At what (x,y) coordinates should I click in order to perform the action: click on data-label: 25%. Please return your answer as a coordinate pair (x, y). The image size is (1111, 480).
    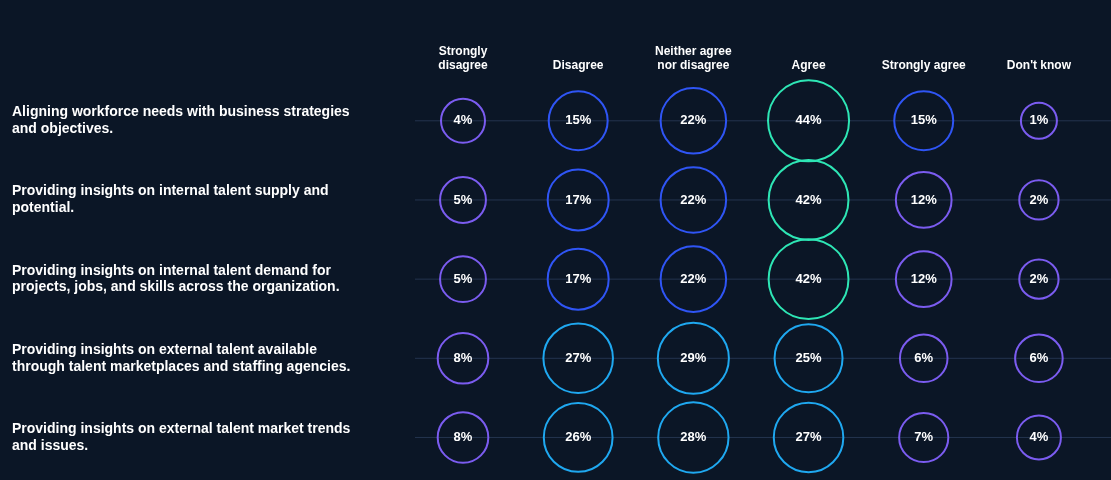
    Looking at the image, I should click on (808, 357).